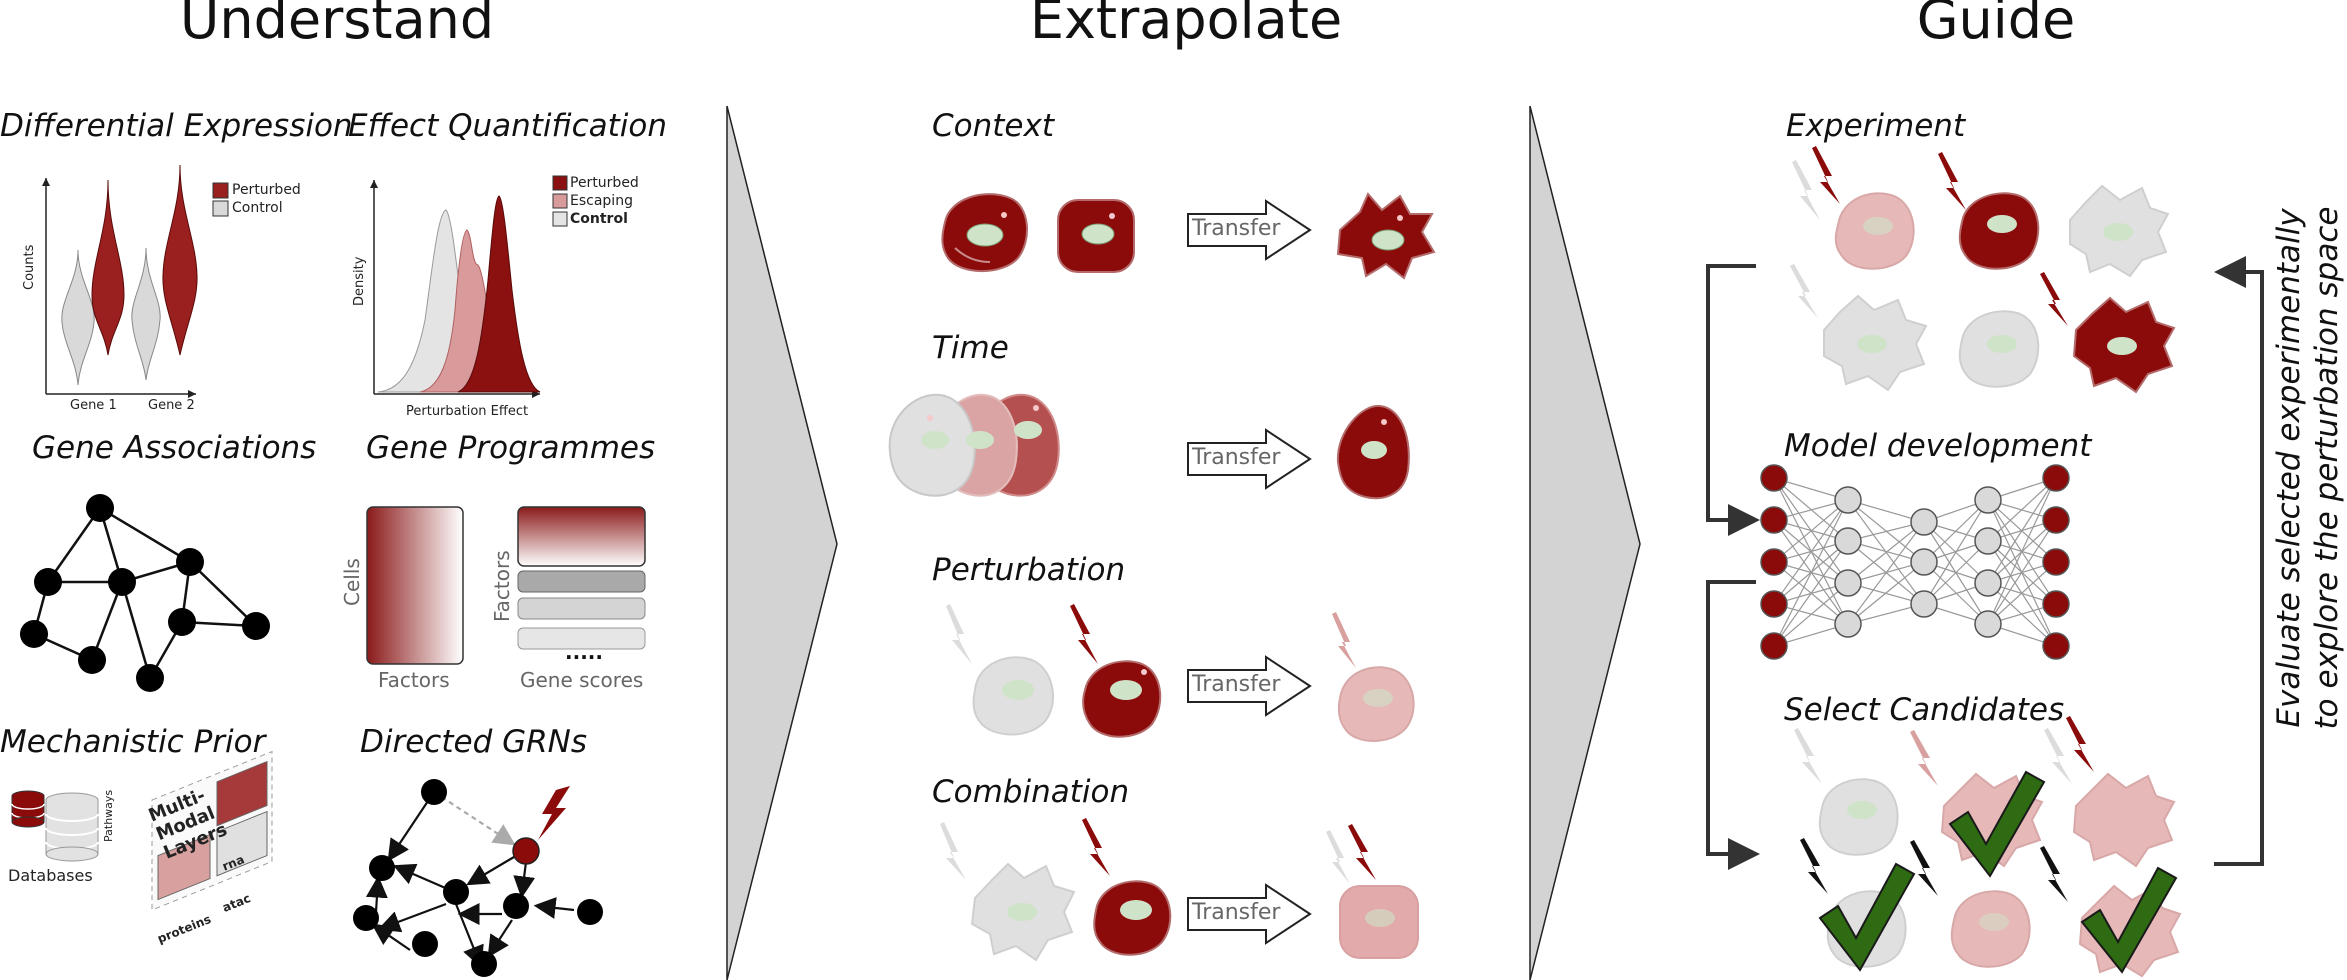 The height and width of the screenshot is (980, 2347). Describe the element at coordinates (2327, 468) in the screenshot. I see `feedback-loop-line-2: to explore the perturbation space` at that location.